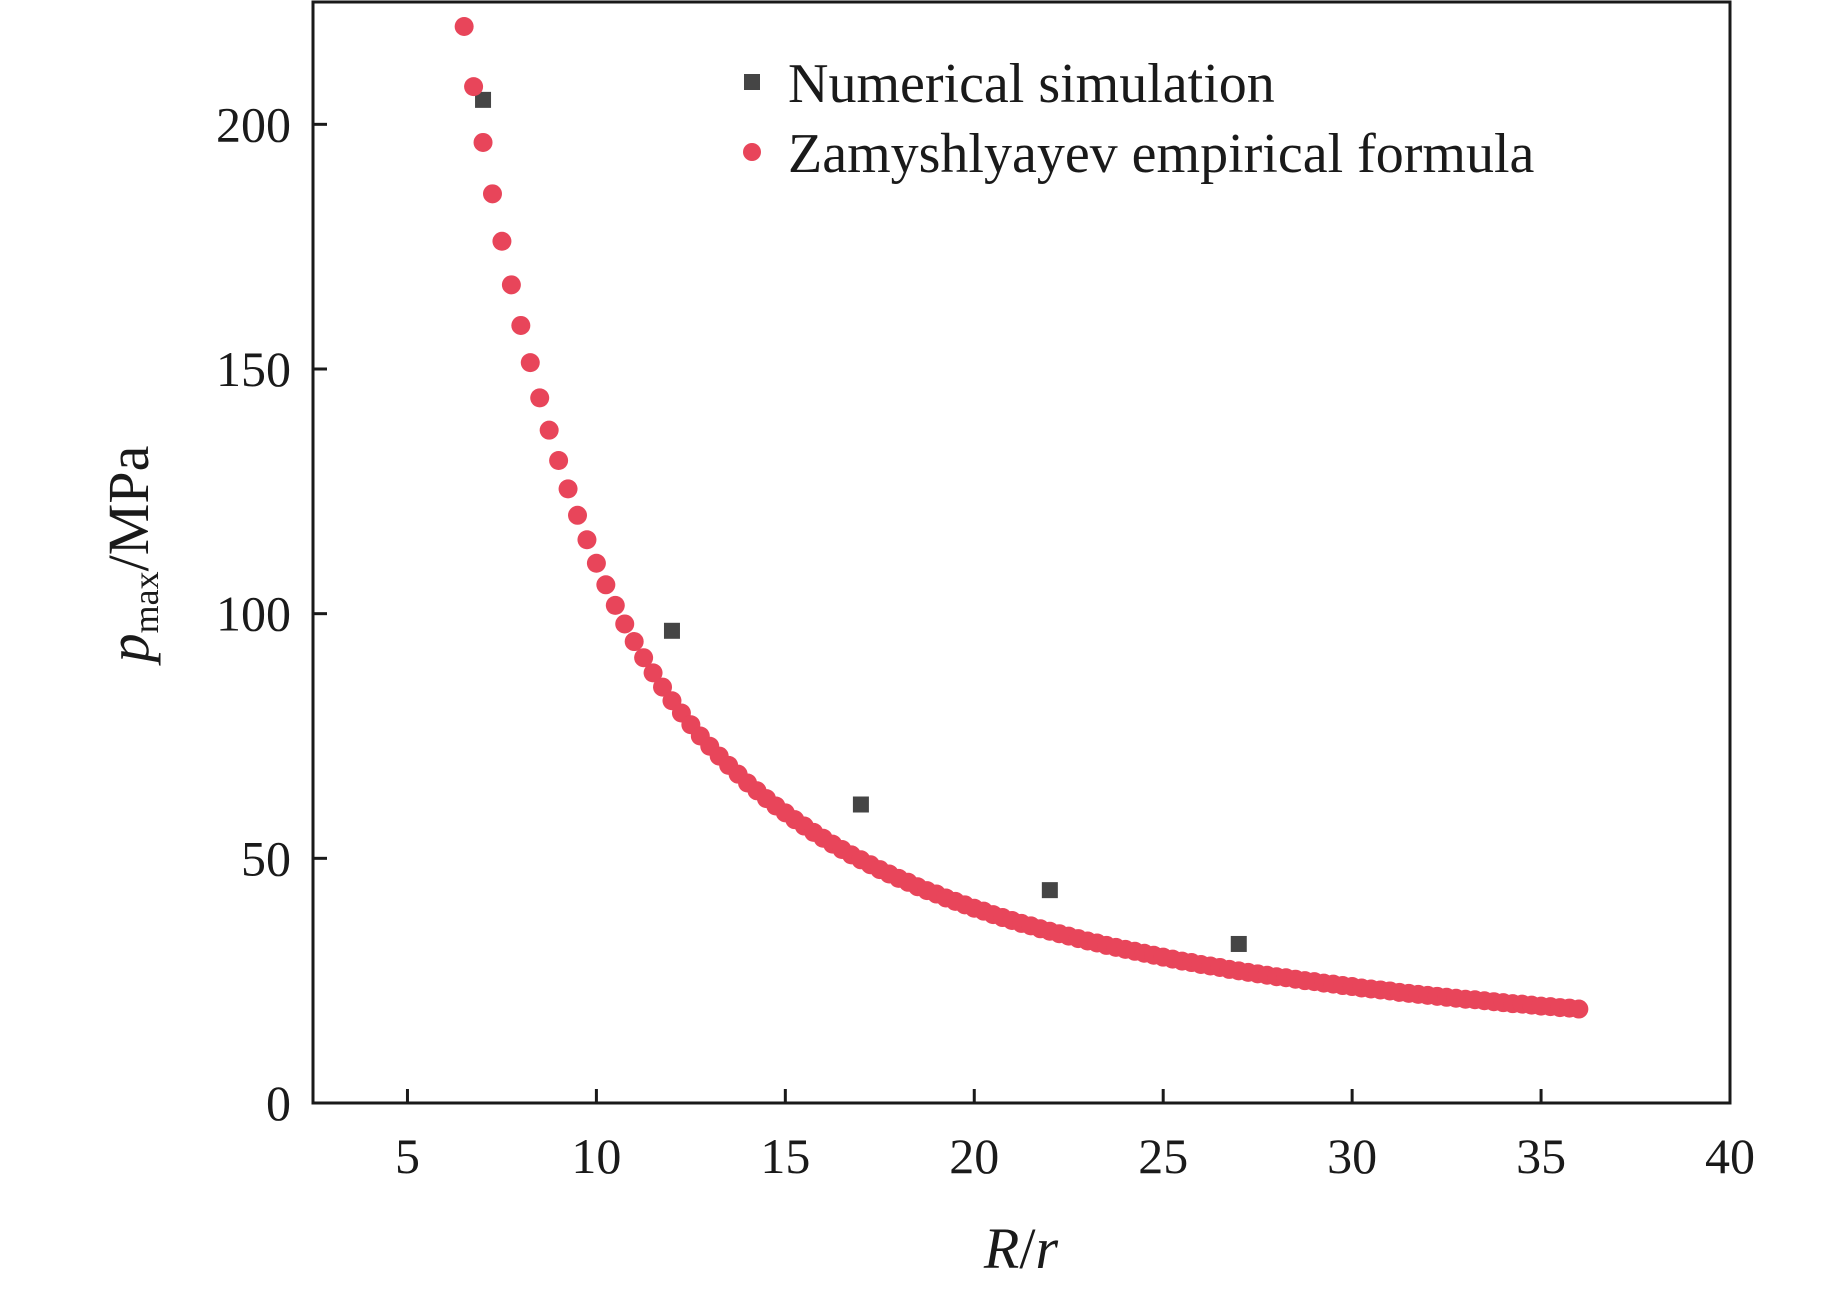 This screenshot has width=1842, height=1289. I want to click on y-axis-ticks: 0 50 100 150 200, so click(271, 613).